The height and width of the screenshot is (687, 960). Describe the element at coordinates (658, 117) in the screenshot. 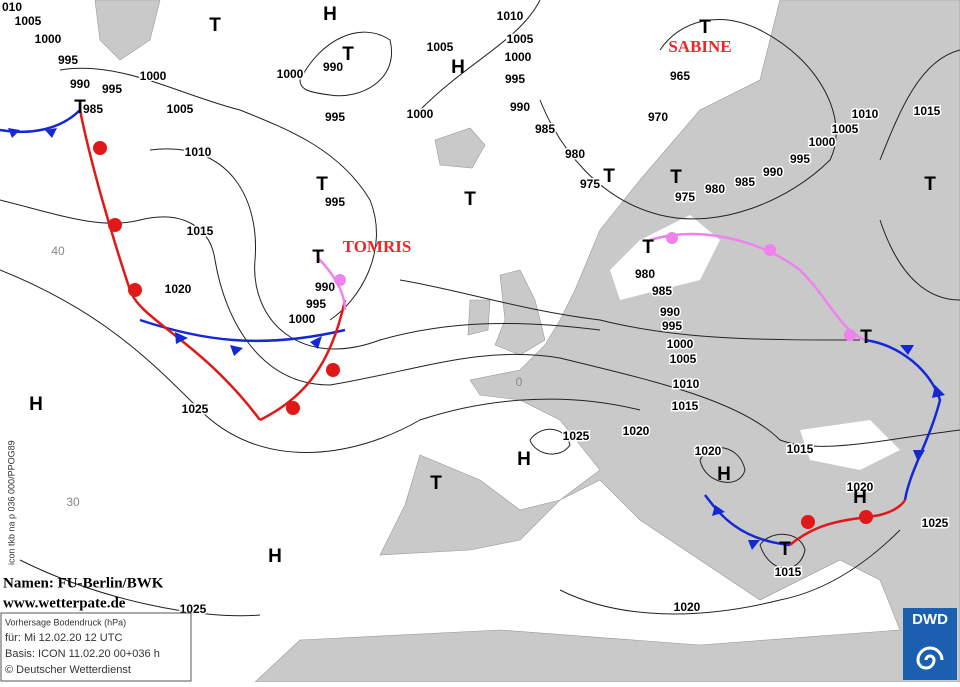

I see `isobar-label: 970` at that location.